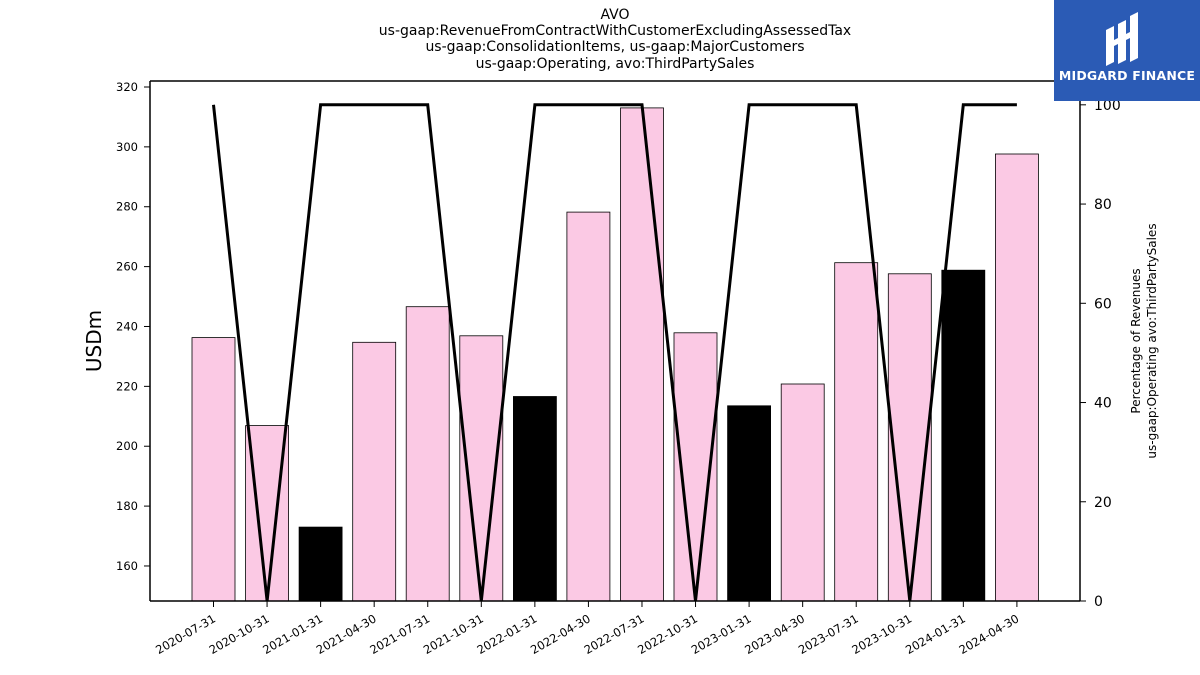 The width and height of the screenshot is (1200, 675). What do you see at coordinates (127, 386) in the screenshot?
I see `y-tick-label: 220` at bounding box center [127, 386].